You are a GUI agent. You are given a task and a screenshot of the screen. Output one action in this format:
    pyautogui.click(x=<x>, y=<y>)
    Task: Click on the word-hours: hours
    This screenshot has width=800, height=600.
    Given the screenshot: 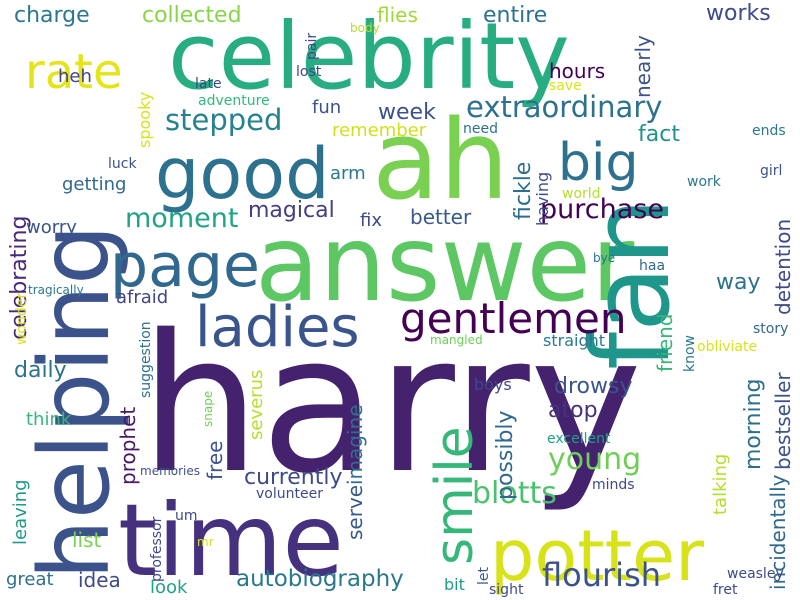 What is the action you would take?
    pyautogui.click(x=577, y=71)
    